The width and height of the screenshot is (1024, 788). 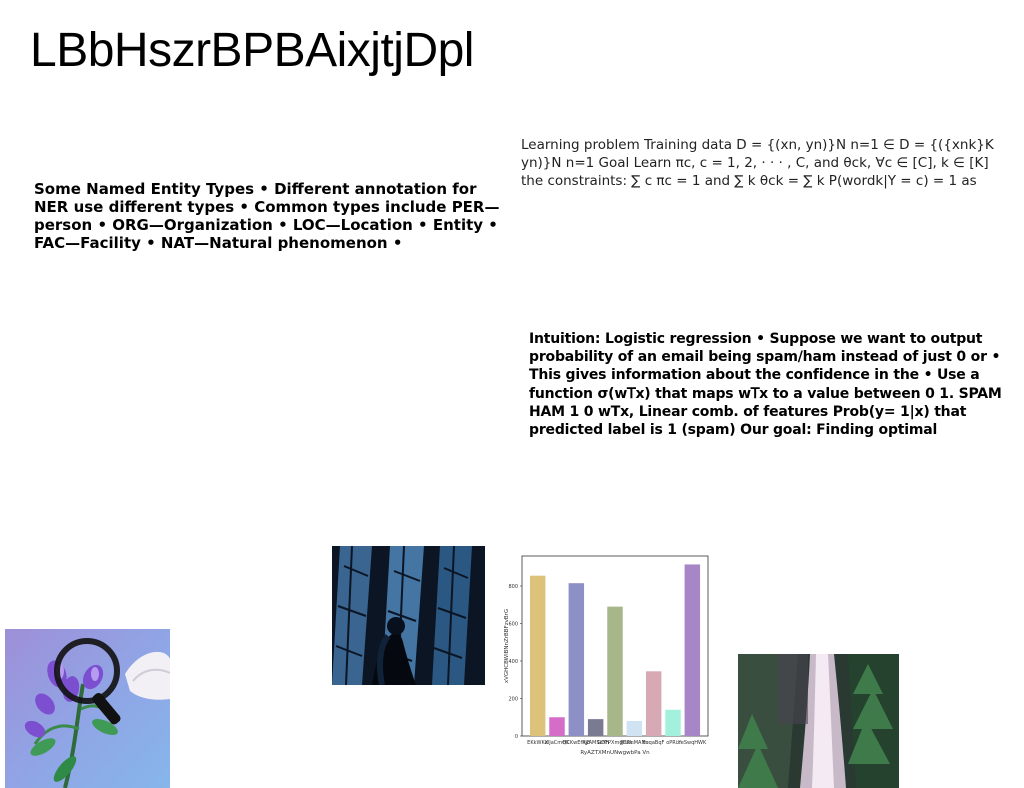 I want to click on x-axis-label: RyAZTXMnUNwgwbPa Vn, so click(x=615, y=753).